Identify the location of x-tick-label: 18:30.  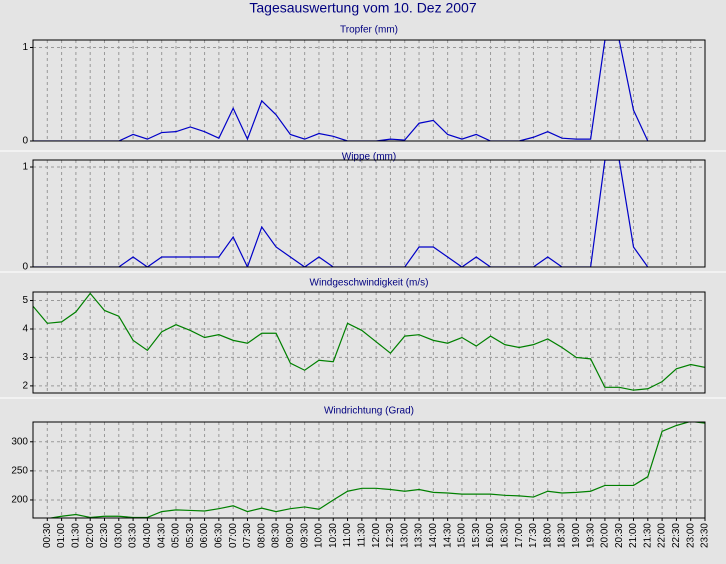
(562, 535).